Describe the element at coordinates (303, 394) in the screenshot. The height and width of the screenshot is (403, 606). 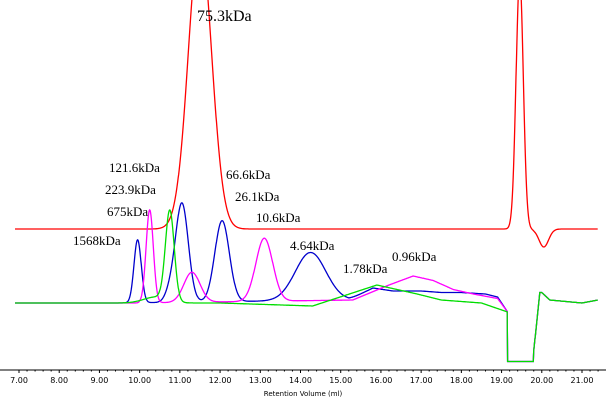
I see `x-axis-title: Retention Volume (ml)` at that location.